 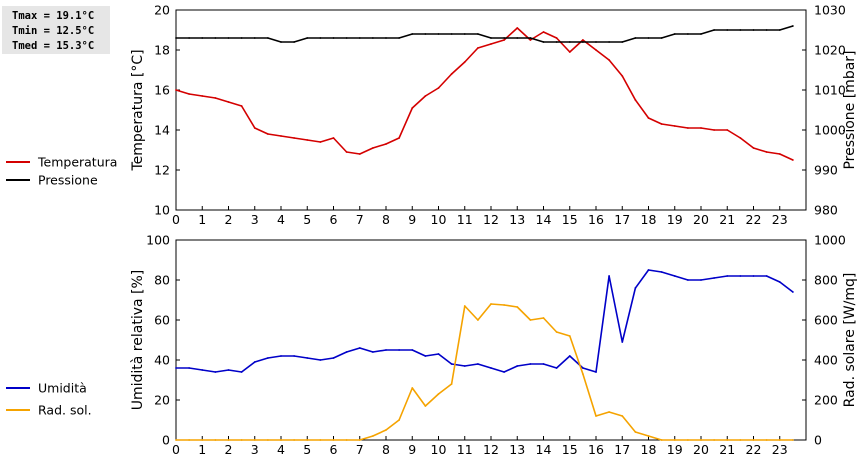 What do you see at coordinates (850, 340) in the screenshot?
I see `y-axis-title-right: Rad. solare [W/mq]` at bounding box center [850, 340].